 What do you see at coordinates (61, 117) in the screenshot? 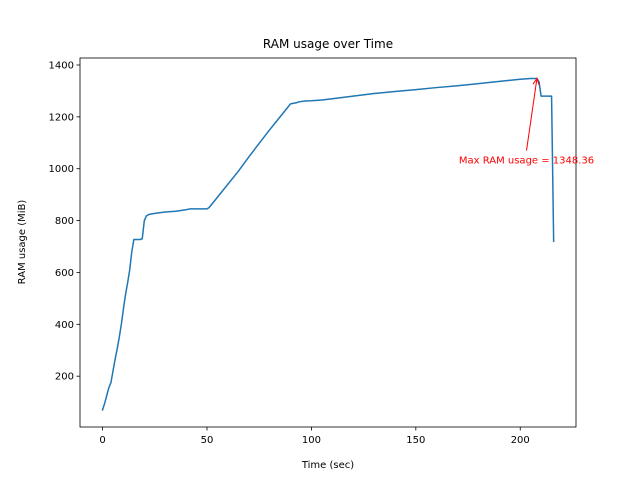
I see `y-tick-label: 1200` at bounding box center [61, 117].